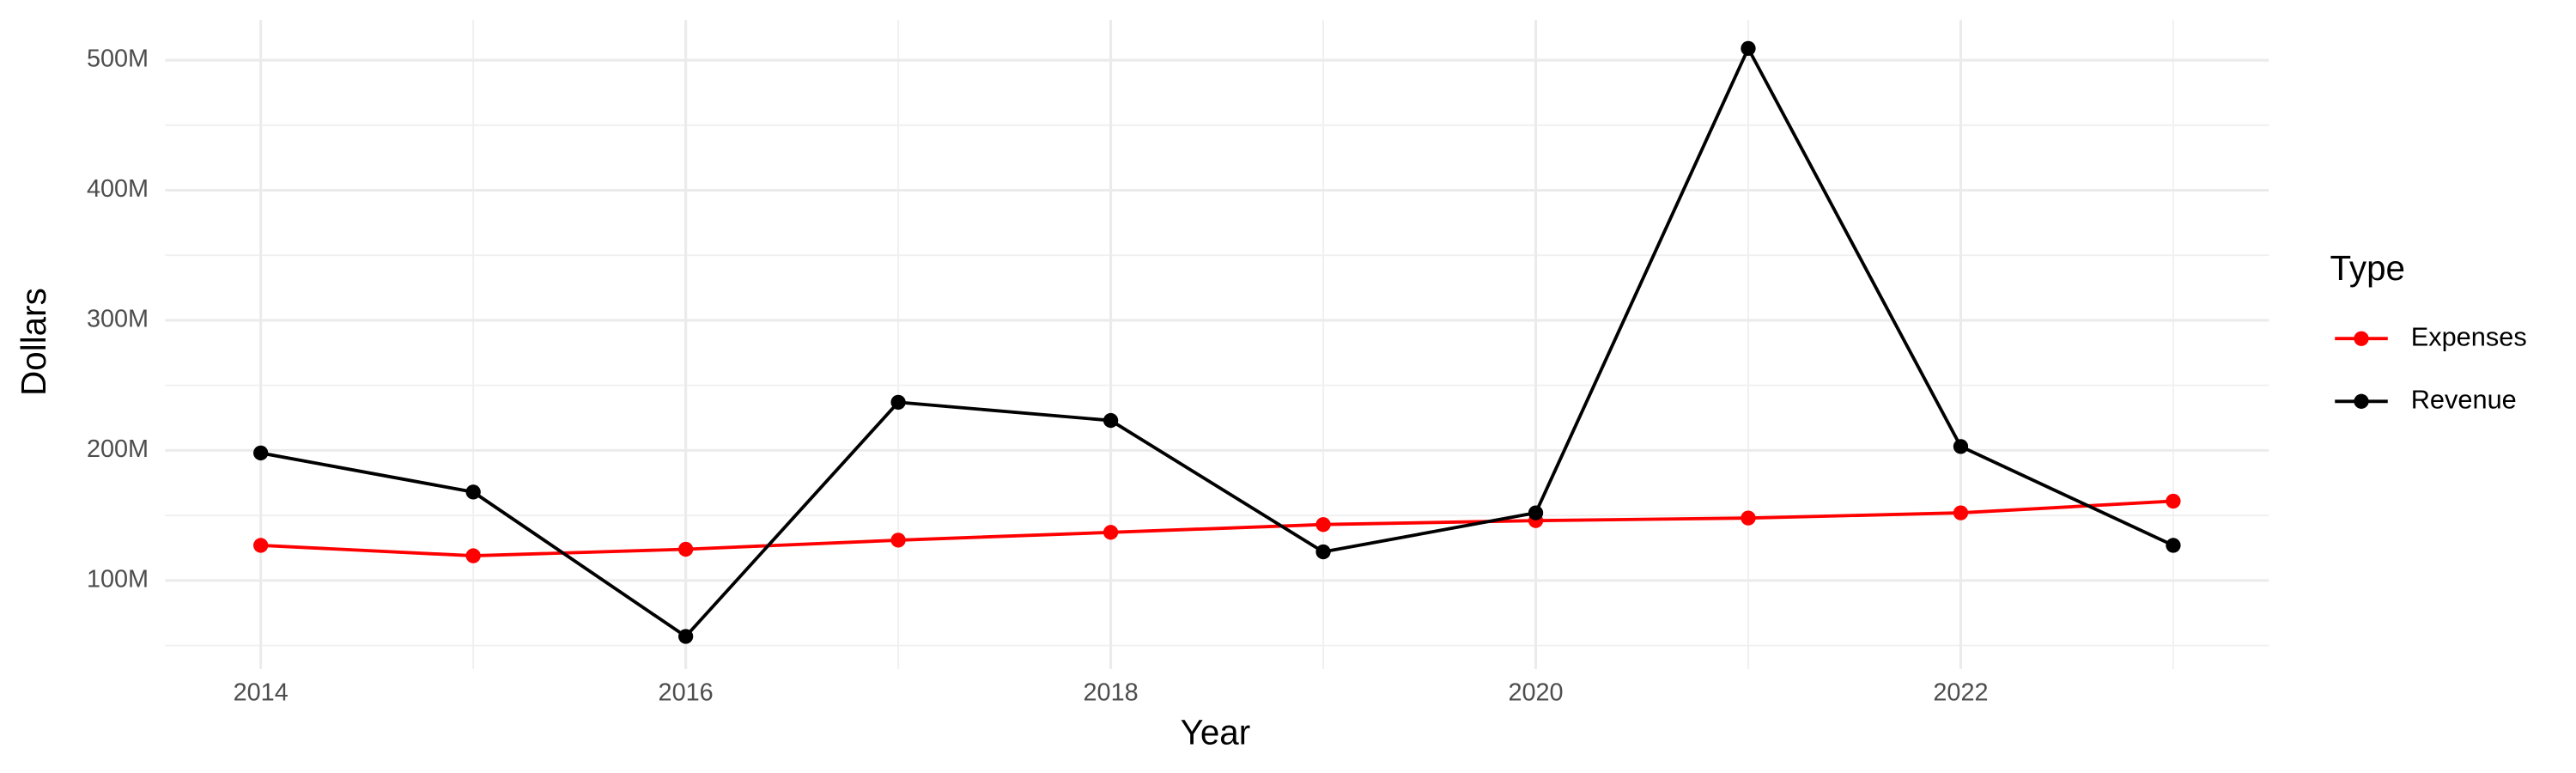  Describe the element at coordinates (2464, 399) in the screenshot. I see `legend-label: Revenue` at that location.